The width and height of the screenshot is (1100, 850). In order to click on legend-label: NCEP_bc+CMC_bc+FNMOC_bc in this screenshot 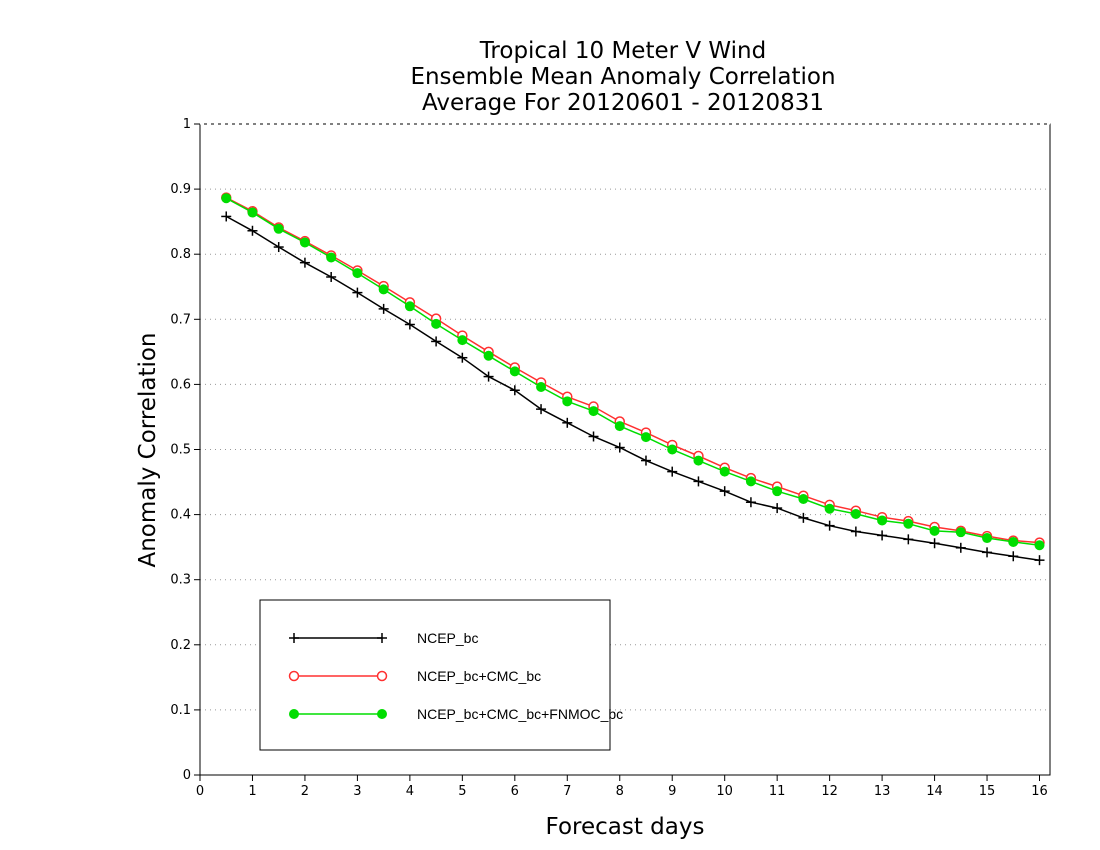, I will do `click(520, 714)`.